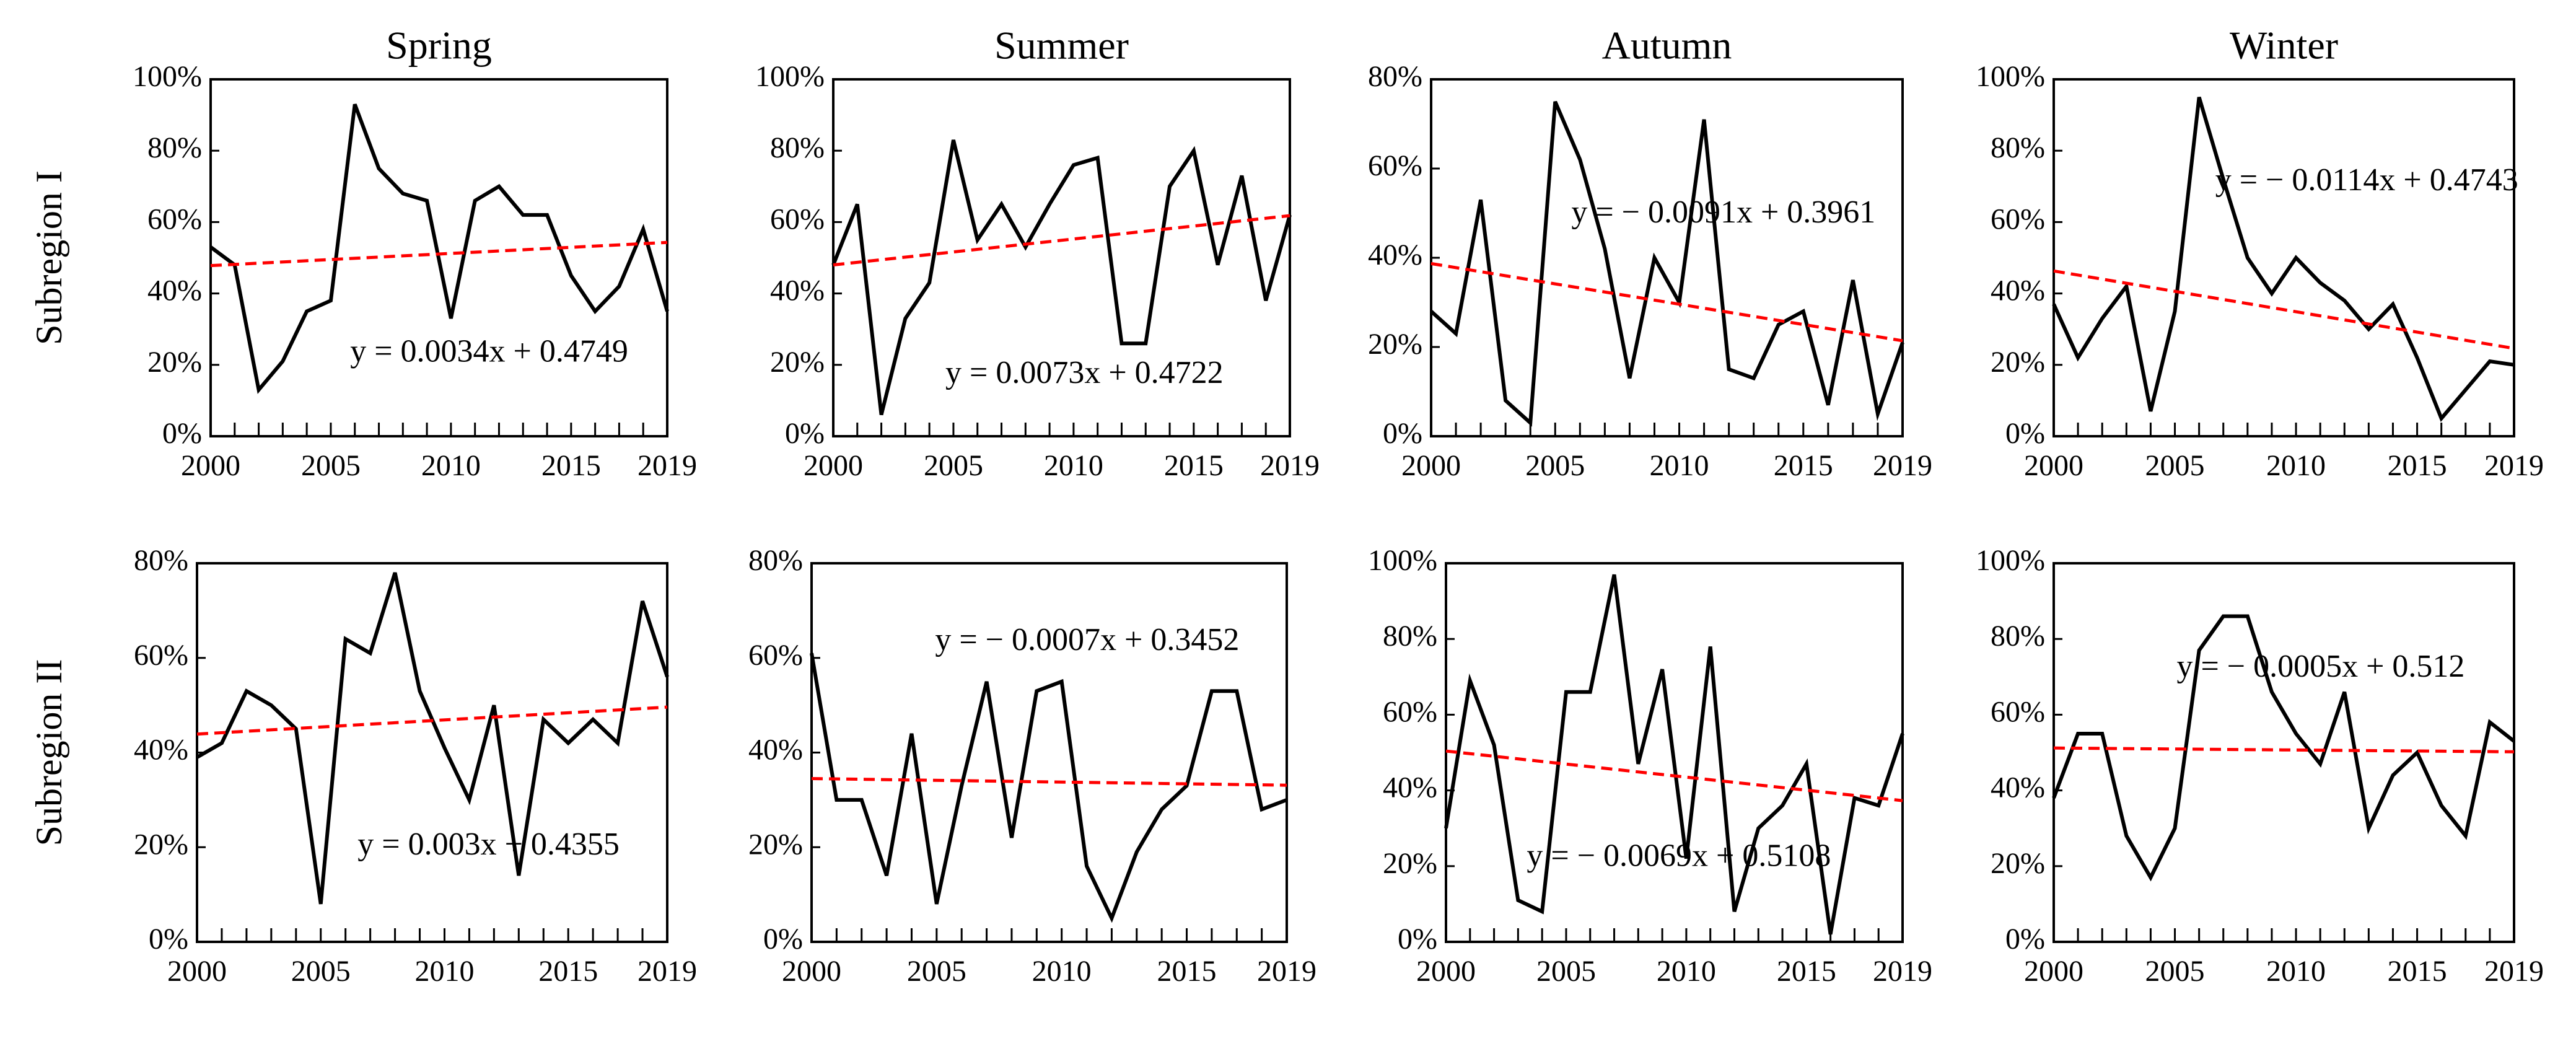 Image resolution: width=2576 pixels, height=1041 pixels. What do you see at coordinates (1667, 46) in the screenshot?
I see `panel-title: Autumn` at bounding box center [1667, 46].